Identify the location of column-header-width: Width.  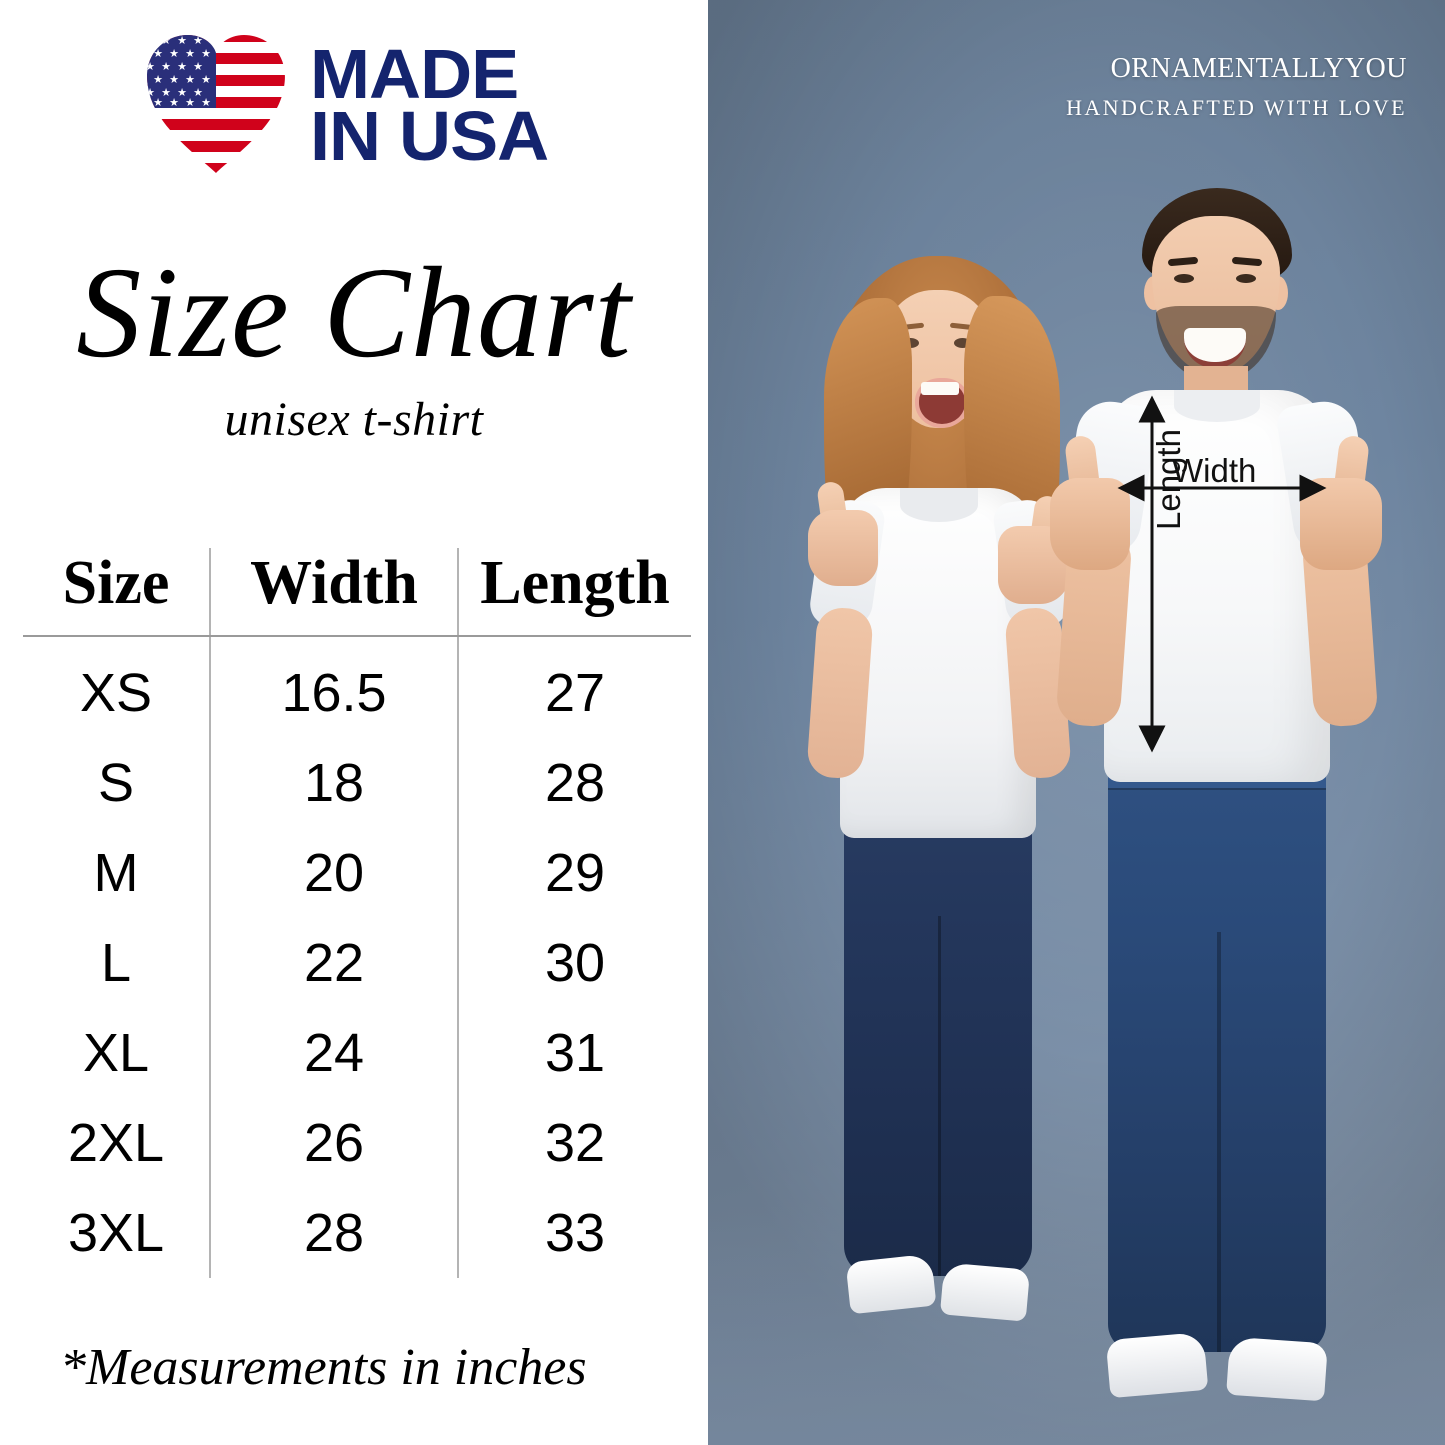
(333, 592).